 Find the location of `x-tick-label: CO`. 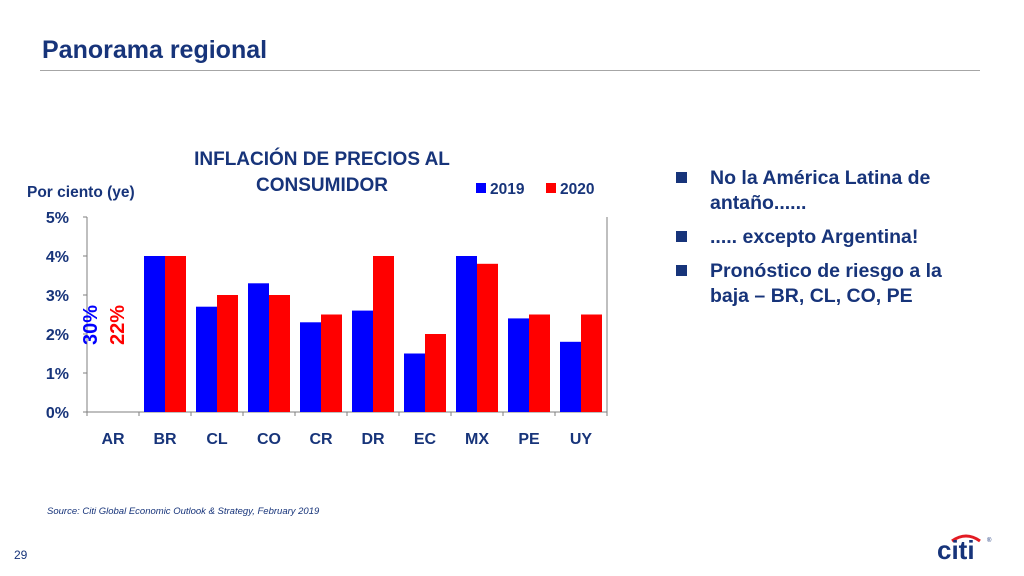

x-tick-label: CO is located at coordinates (269, 439).